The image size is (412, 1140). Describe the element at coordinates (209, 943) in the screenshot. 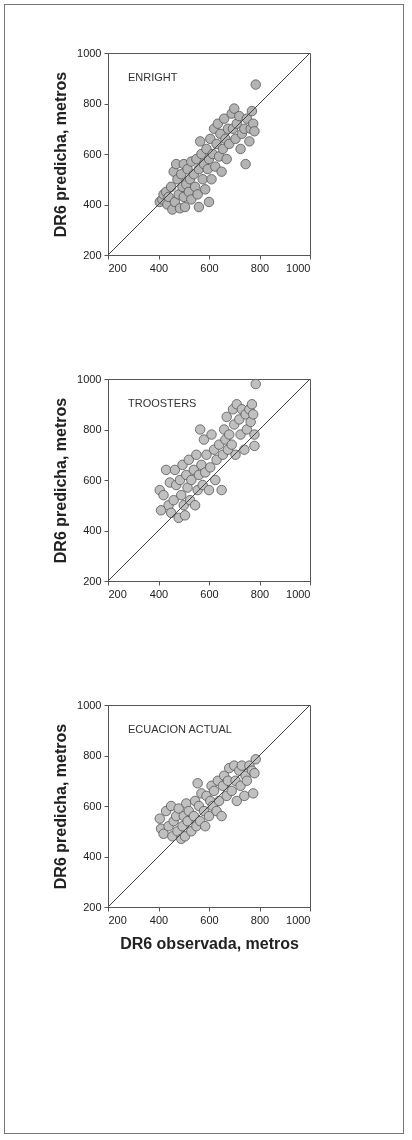

I see `x-axis-title: DR6 observada, metros` at that location.